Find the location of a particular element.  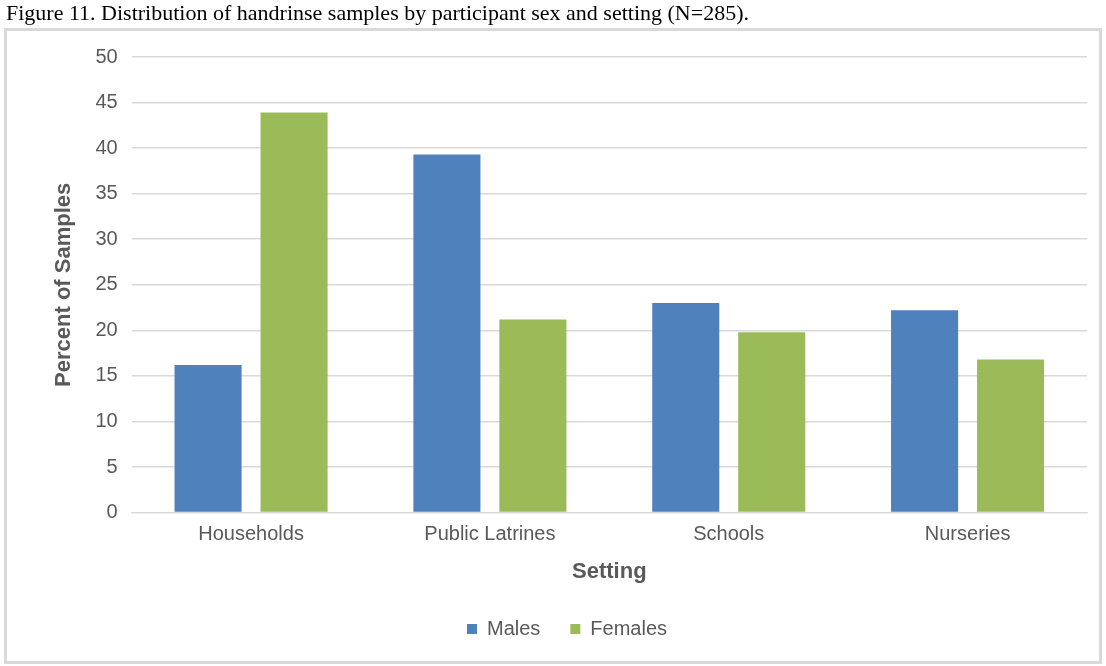

y-tick-label: 15 is located at coordinates (106, 374).